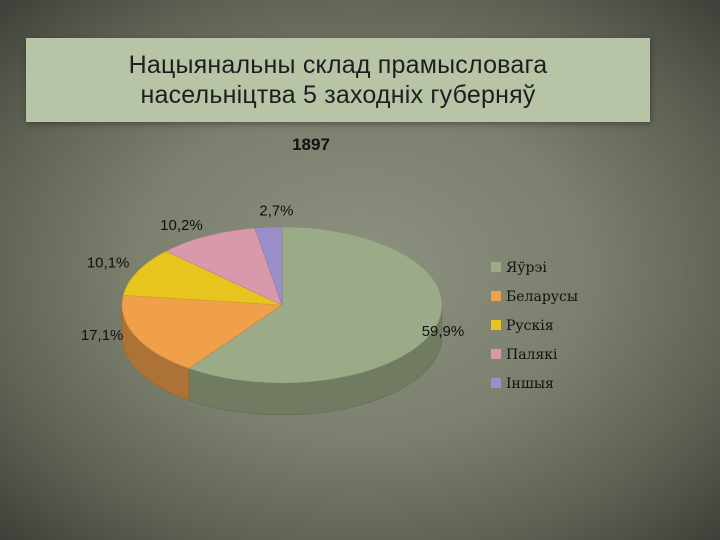 The height and width of the screenshot is (540, 720). Describe the element at coordinates (443, 331) in the screenshot. I see `pie-data-label: 59,9%` at that location.